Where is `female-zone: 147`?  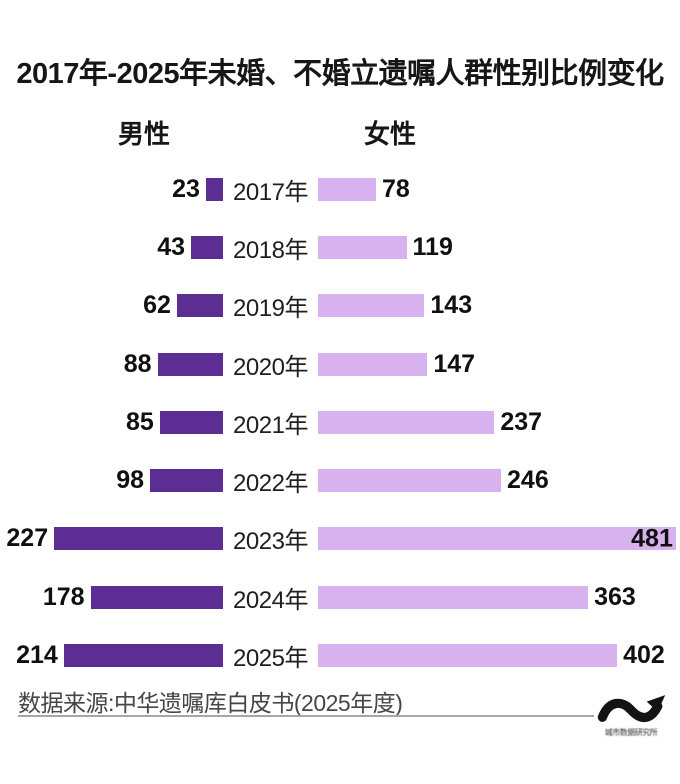
female-zone: 147 is located at coordinates (499, 363).